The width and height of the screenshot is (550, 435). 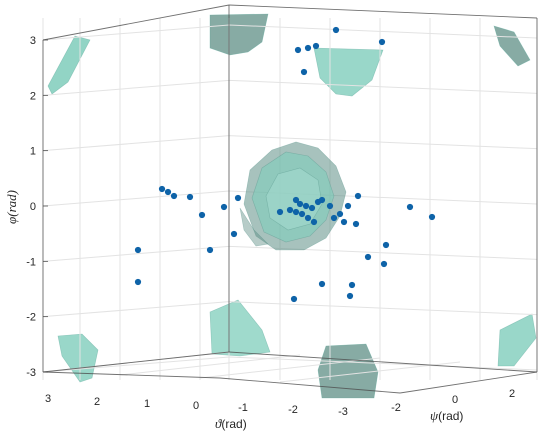 What do you see at coordinates (31, 262) in the screenshot?
I see `z-tick-label: -1` at bounding box center [31, 262].